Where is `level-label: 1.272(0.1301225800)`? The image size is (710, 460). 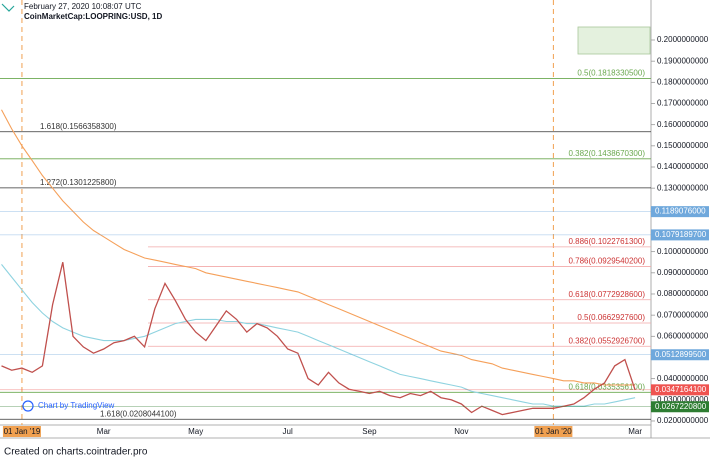 level-label: 1.272(0.1301225800) is located at coordinates (78, 182).